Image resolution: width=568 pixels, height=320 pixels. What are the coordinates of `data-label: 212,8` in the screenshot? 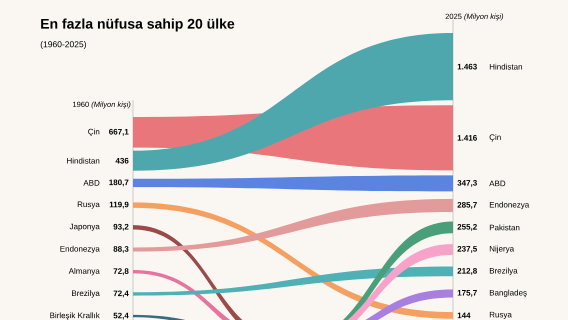 It's located at (467, 271).